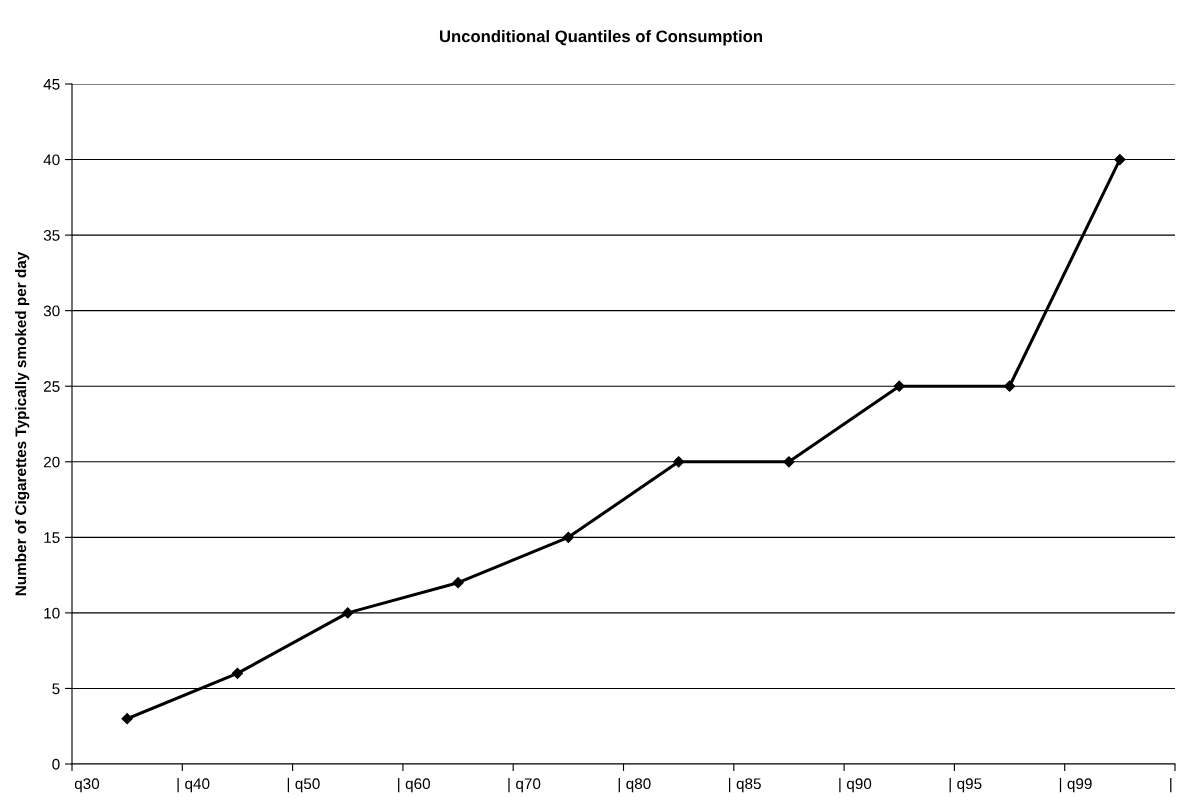 This screenshot has width=1202, height=801. What do you see at coordinates (1119, 785) in the screenshot?
I see `x-tick-label: q99 |` at bounding box center [1119, 785].